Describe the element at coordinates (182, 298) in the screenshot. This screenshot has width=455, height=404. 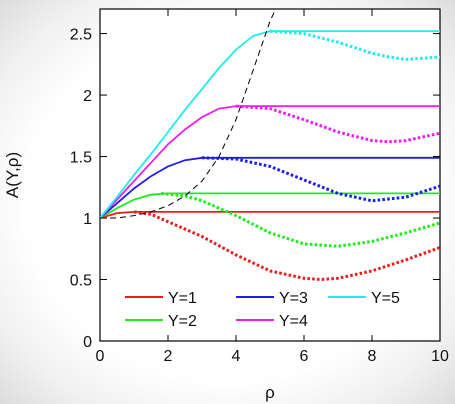
I see `legend-label-y1: Y=1` at that location.